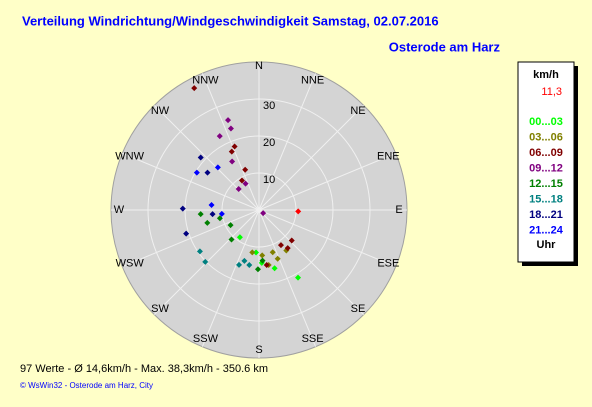 The width and height of the screenshot is (592, 407). What do you see at coordinates (269, 180) in the screenshot?
I see `ring-label: 10` at bounding box center [269, 180].